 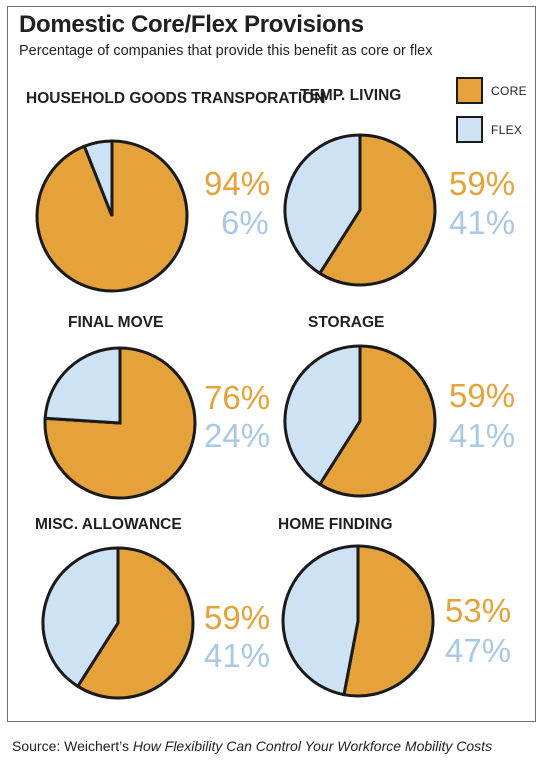 What do you see at coordinates (116, 322) in the screenshot?
I see `panel-title-final-move: FINAL MOVE` at bounding box center [116, 322].